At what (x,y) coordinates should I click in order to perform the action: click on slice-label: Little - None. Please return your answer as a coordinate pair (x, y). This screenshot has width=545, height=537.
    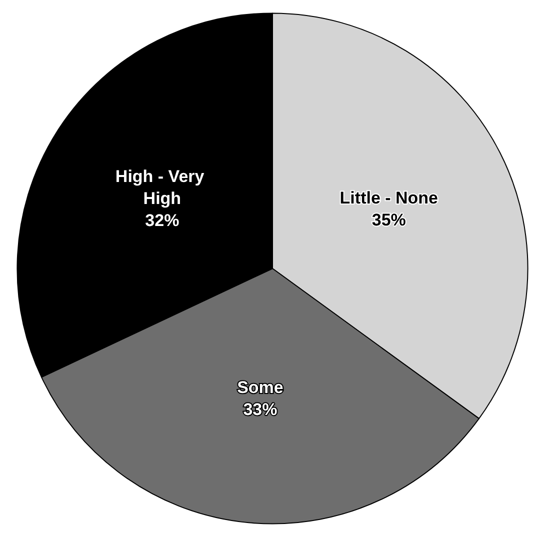
    Looking at the image, I should click on (389, 198).